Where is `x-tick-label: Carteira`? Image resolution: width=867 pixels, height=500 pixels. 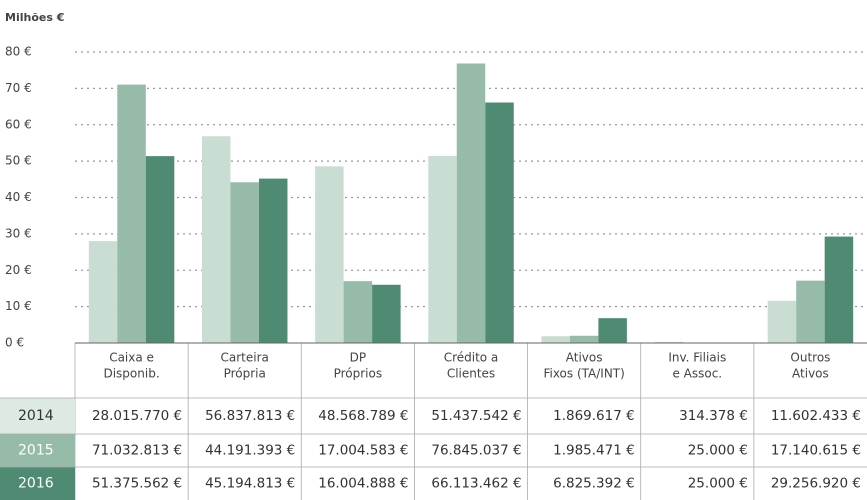
x-tick-label: Carteira is located at coordinates (245, 358).